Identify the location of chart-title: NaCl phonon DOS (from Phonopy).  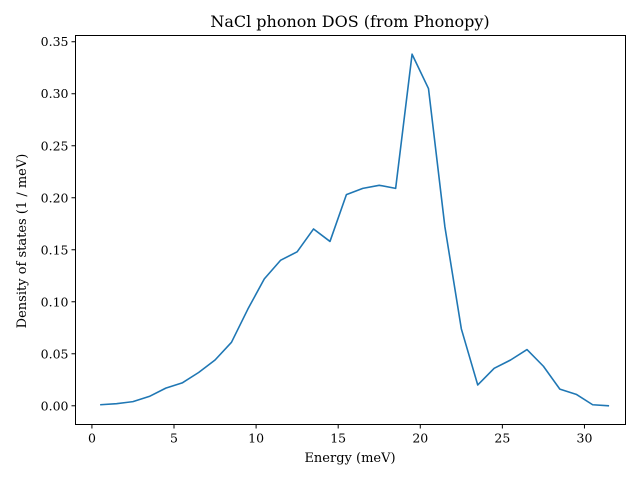
(349, 21).